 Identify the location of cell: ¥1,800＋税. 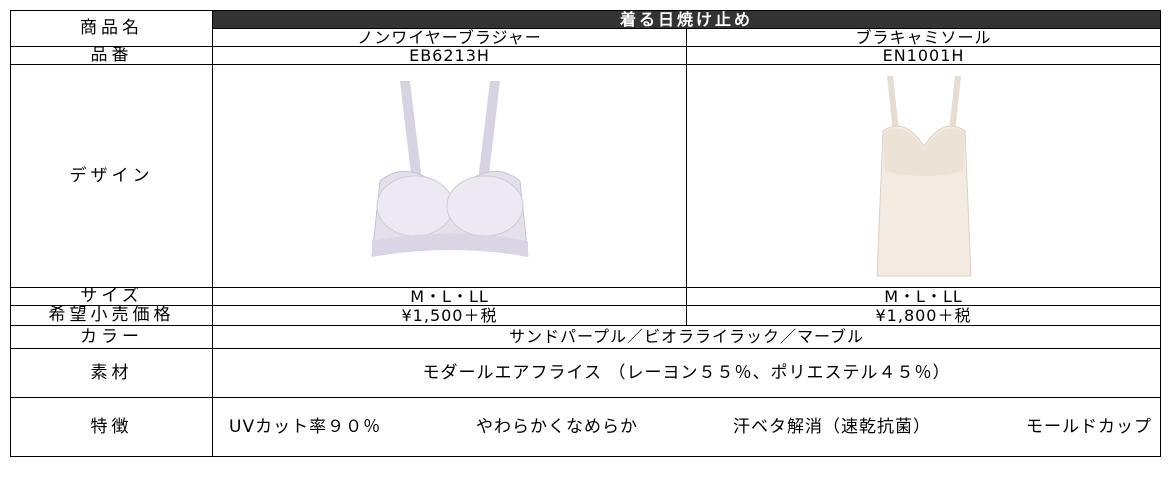
(923, 315).